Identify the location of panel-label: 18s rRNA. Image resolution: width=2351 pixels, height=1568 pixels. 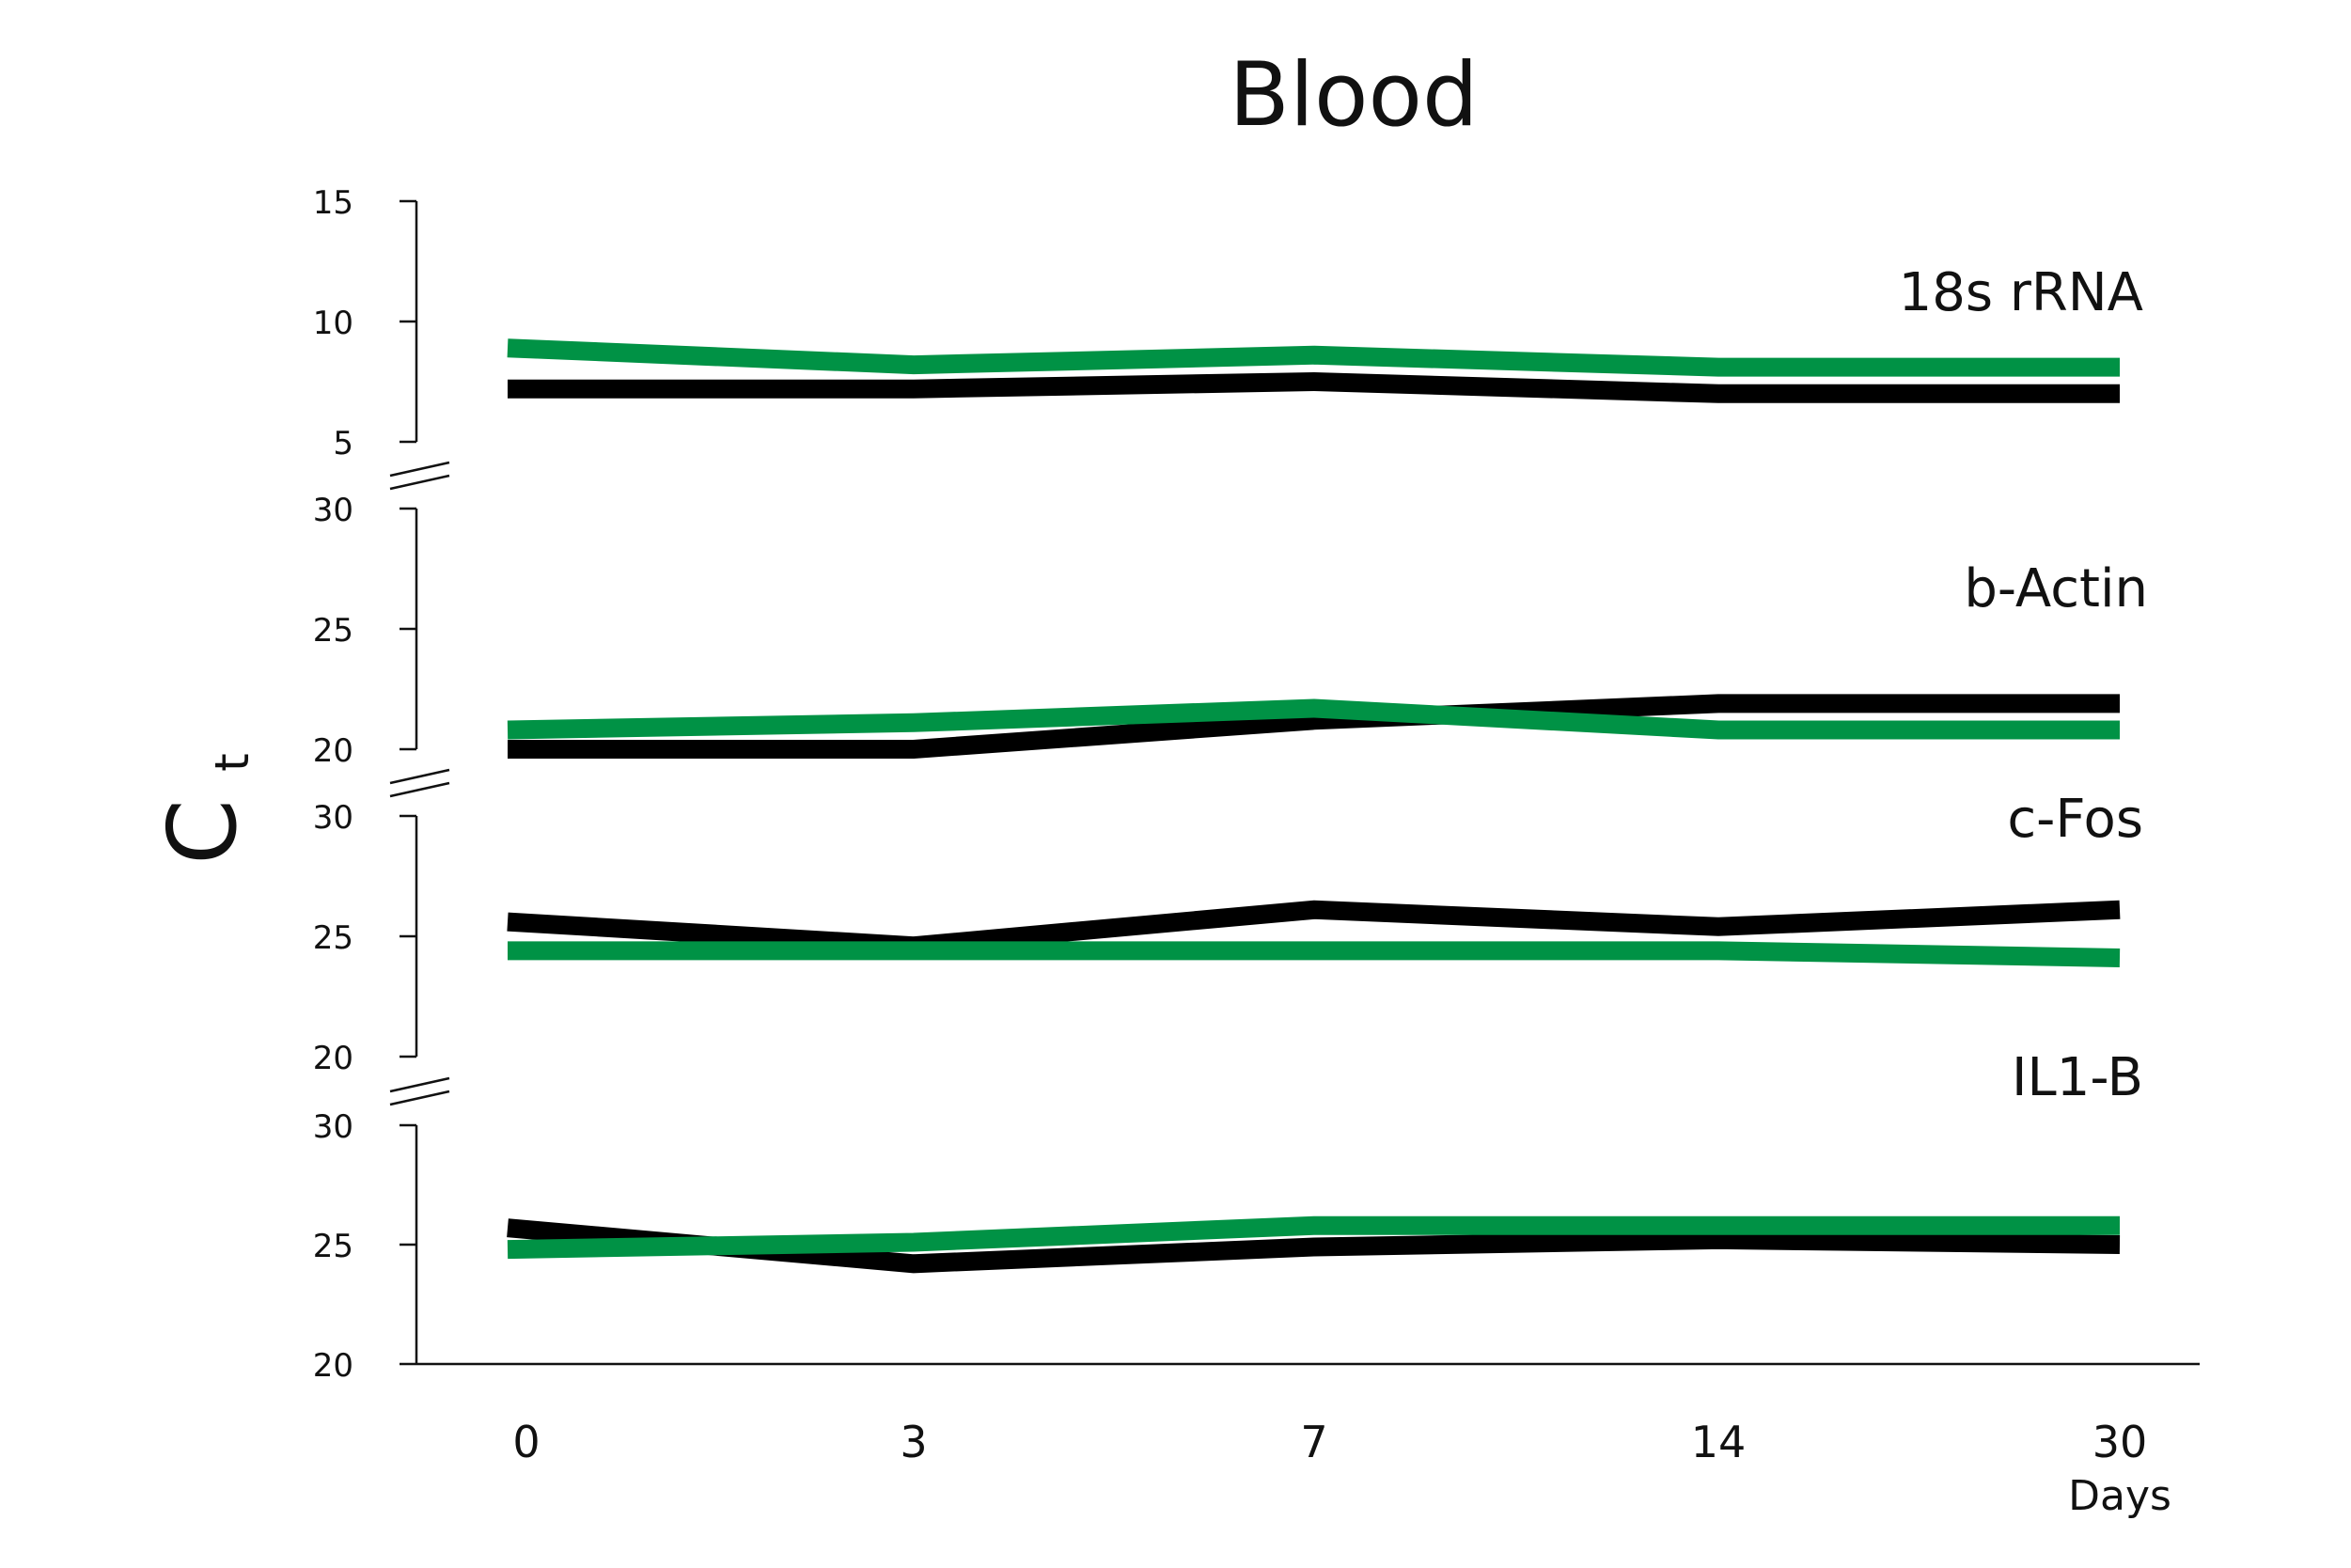
(2021, 292).